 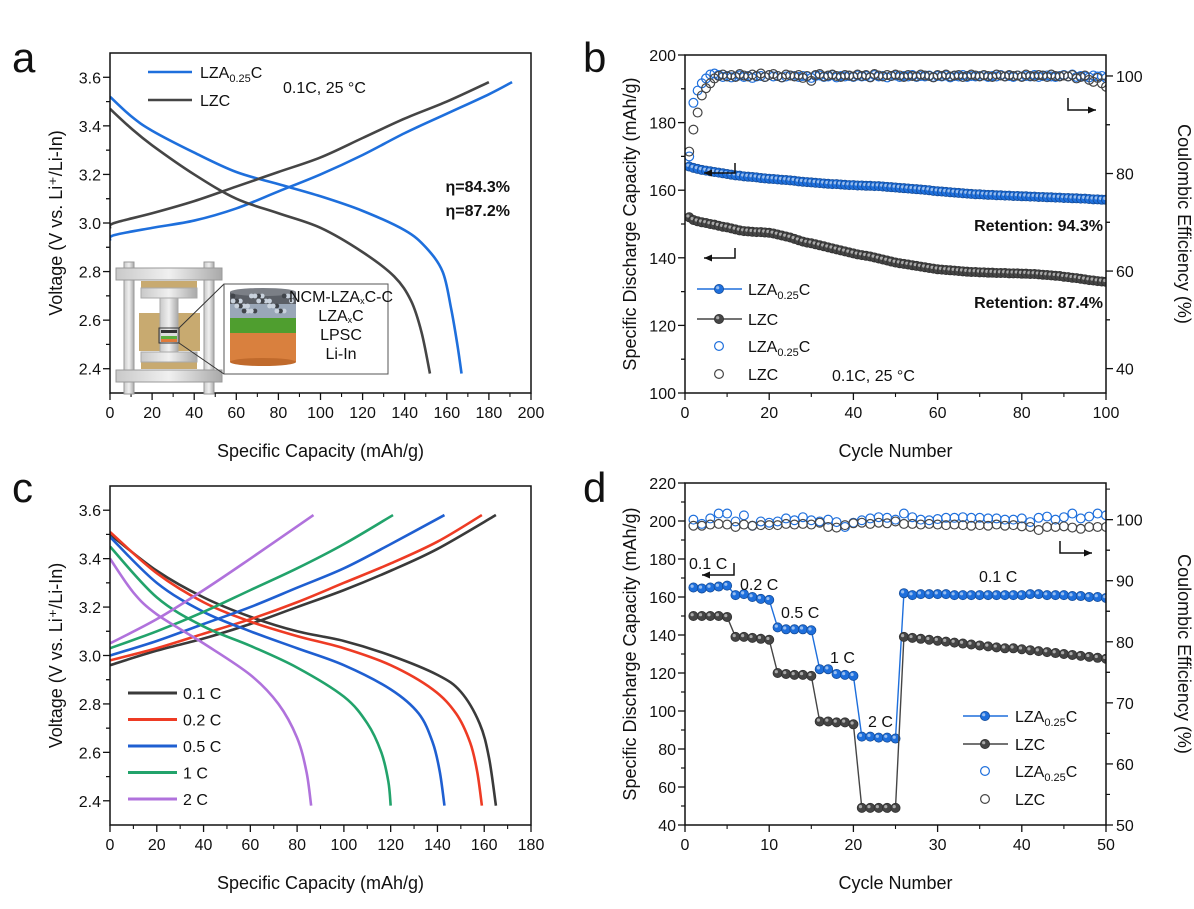 I want to click on y-tick-label: 3.6, so click(x=90, y=78).